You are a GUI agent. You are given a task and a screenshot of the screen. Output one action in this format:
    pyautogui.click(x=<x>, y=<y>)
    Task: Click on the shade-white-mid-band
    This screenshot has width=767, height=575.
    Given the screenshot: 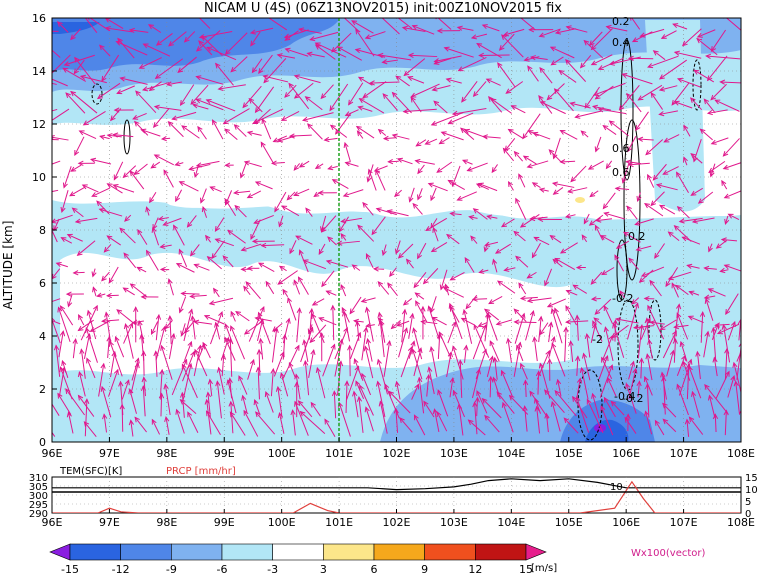 What is the action you would take?
    pyautogui.click(x=396, y=176)
    